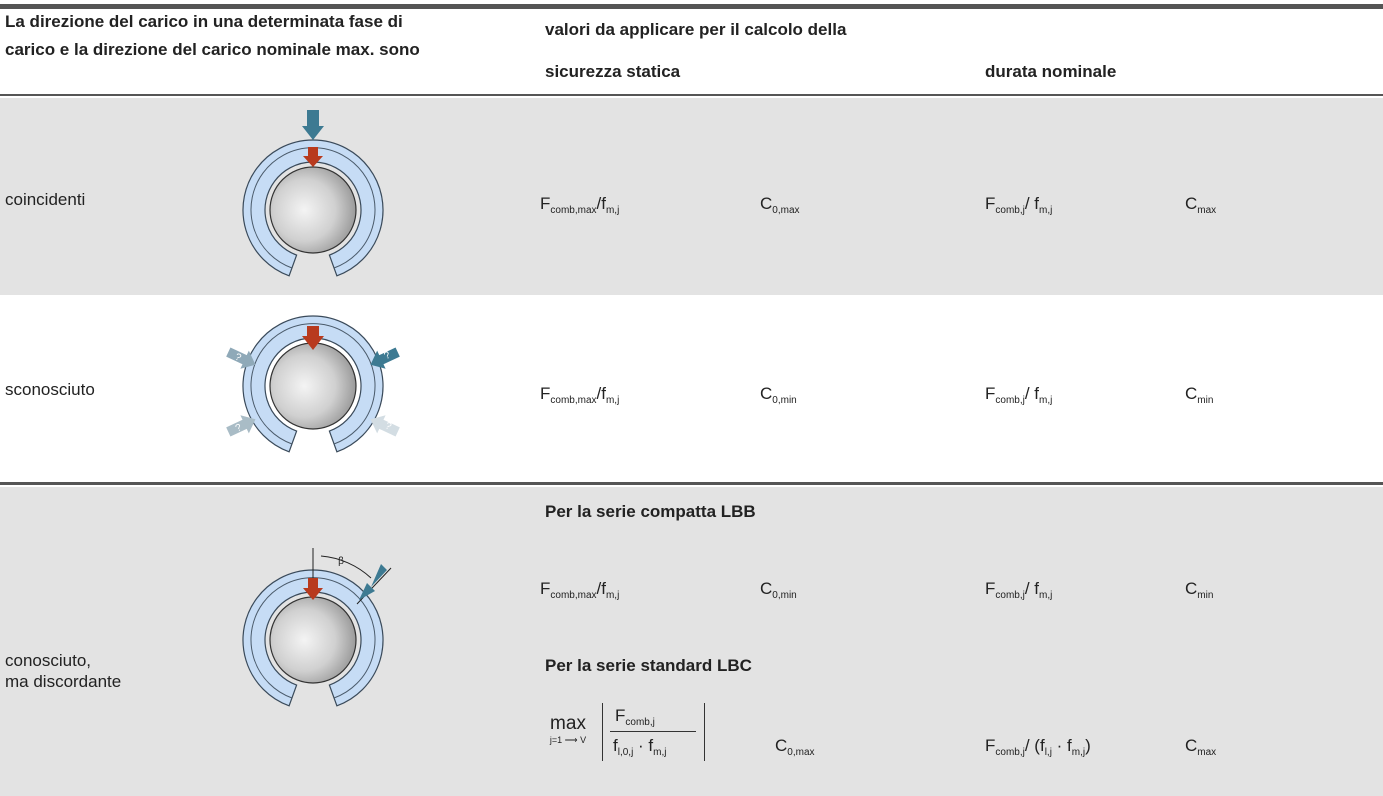 The image size is (1383, 796). I want to click on header-rating: durata nominale, so click(1051, 71).